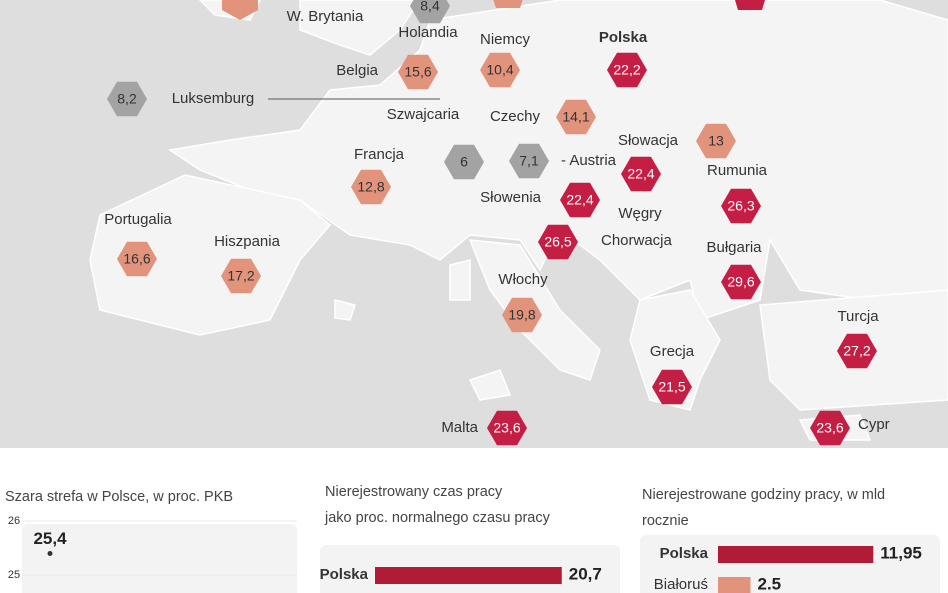 This screenshot has height=593, width=948. I want to click on y-tick-label: 26, so click(14, 521).